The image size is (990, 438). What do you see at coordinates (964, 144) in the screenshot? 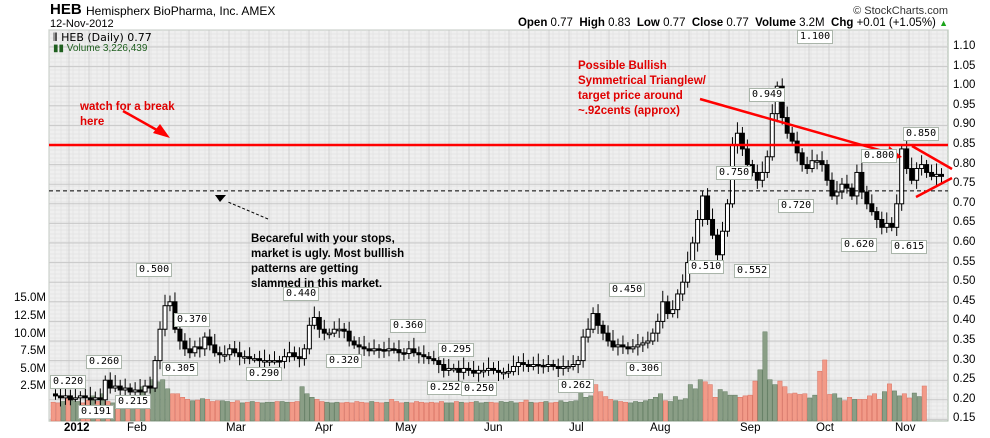
I see `y-axis-tick: 0.85` at bounding box center [964, 144].